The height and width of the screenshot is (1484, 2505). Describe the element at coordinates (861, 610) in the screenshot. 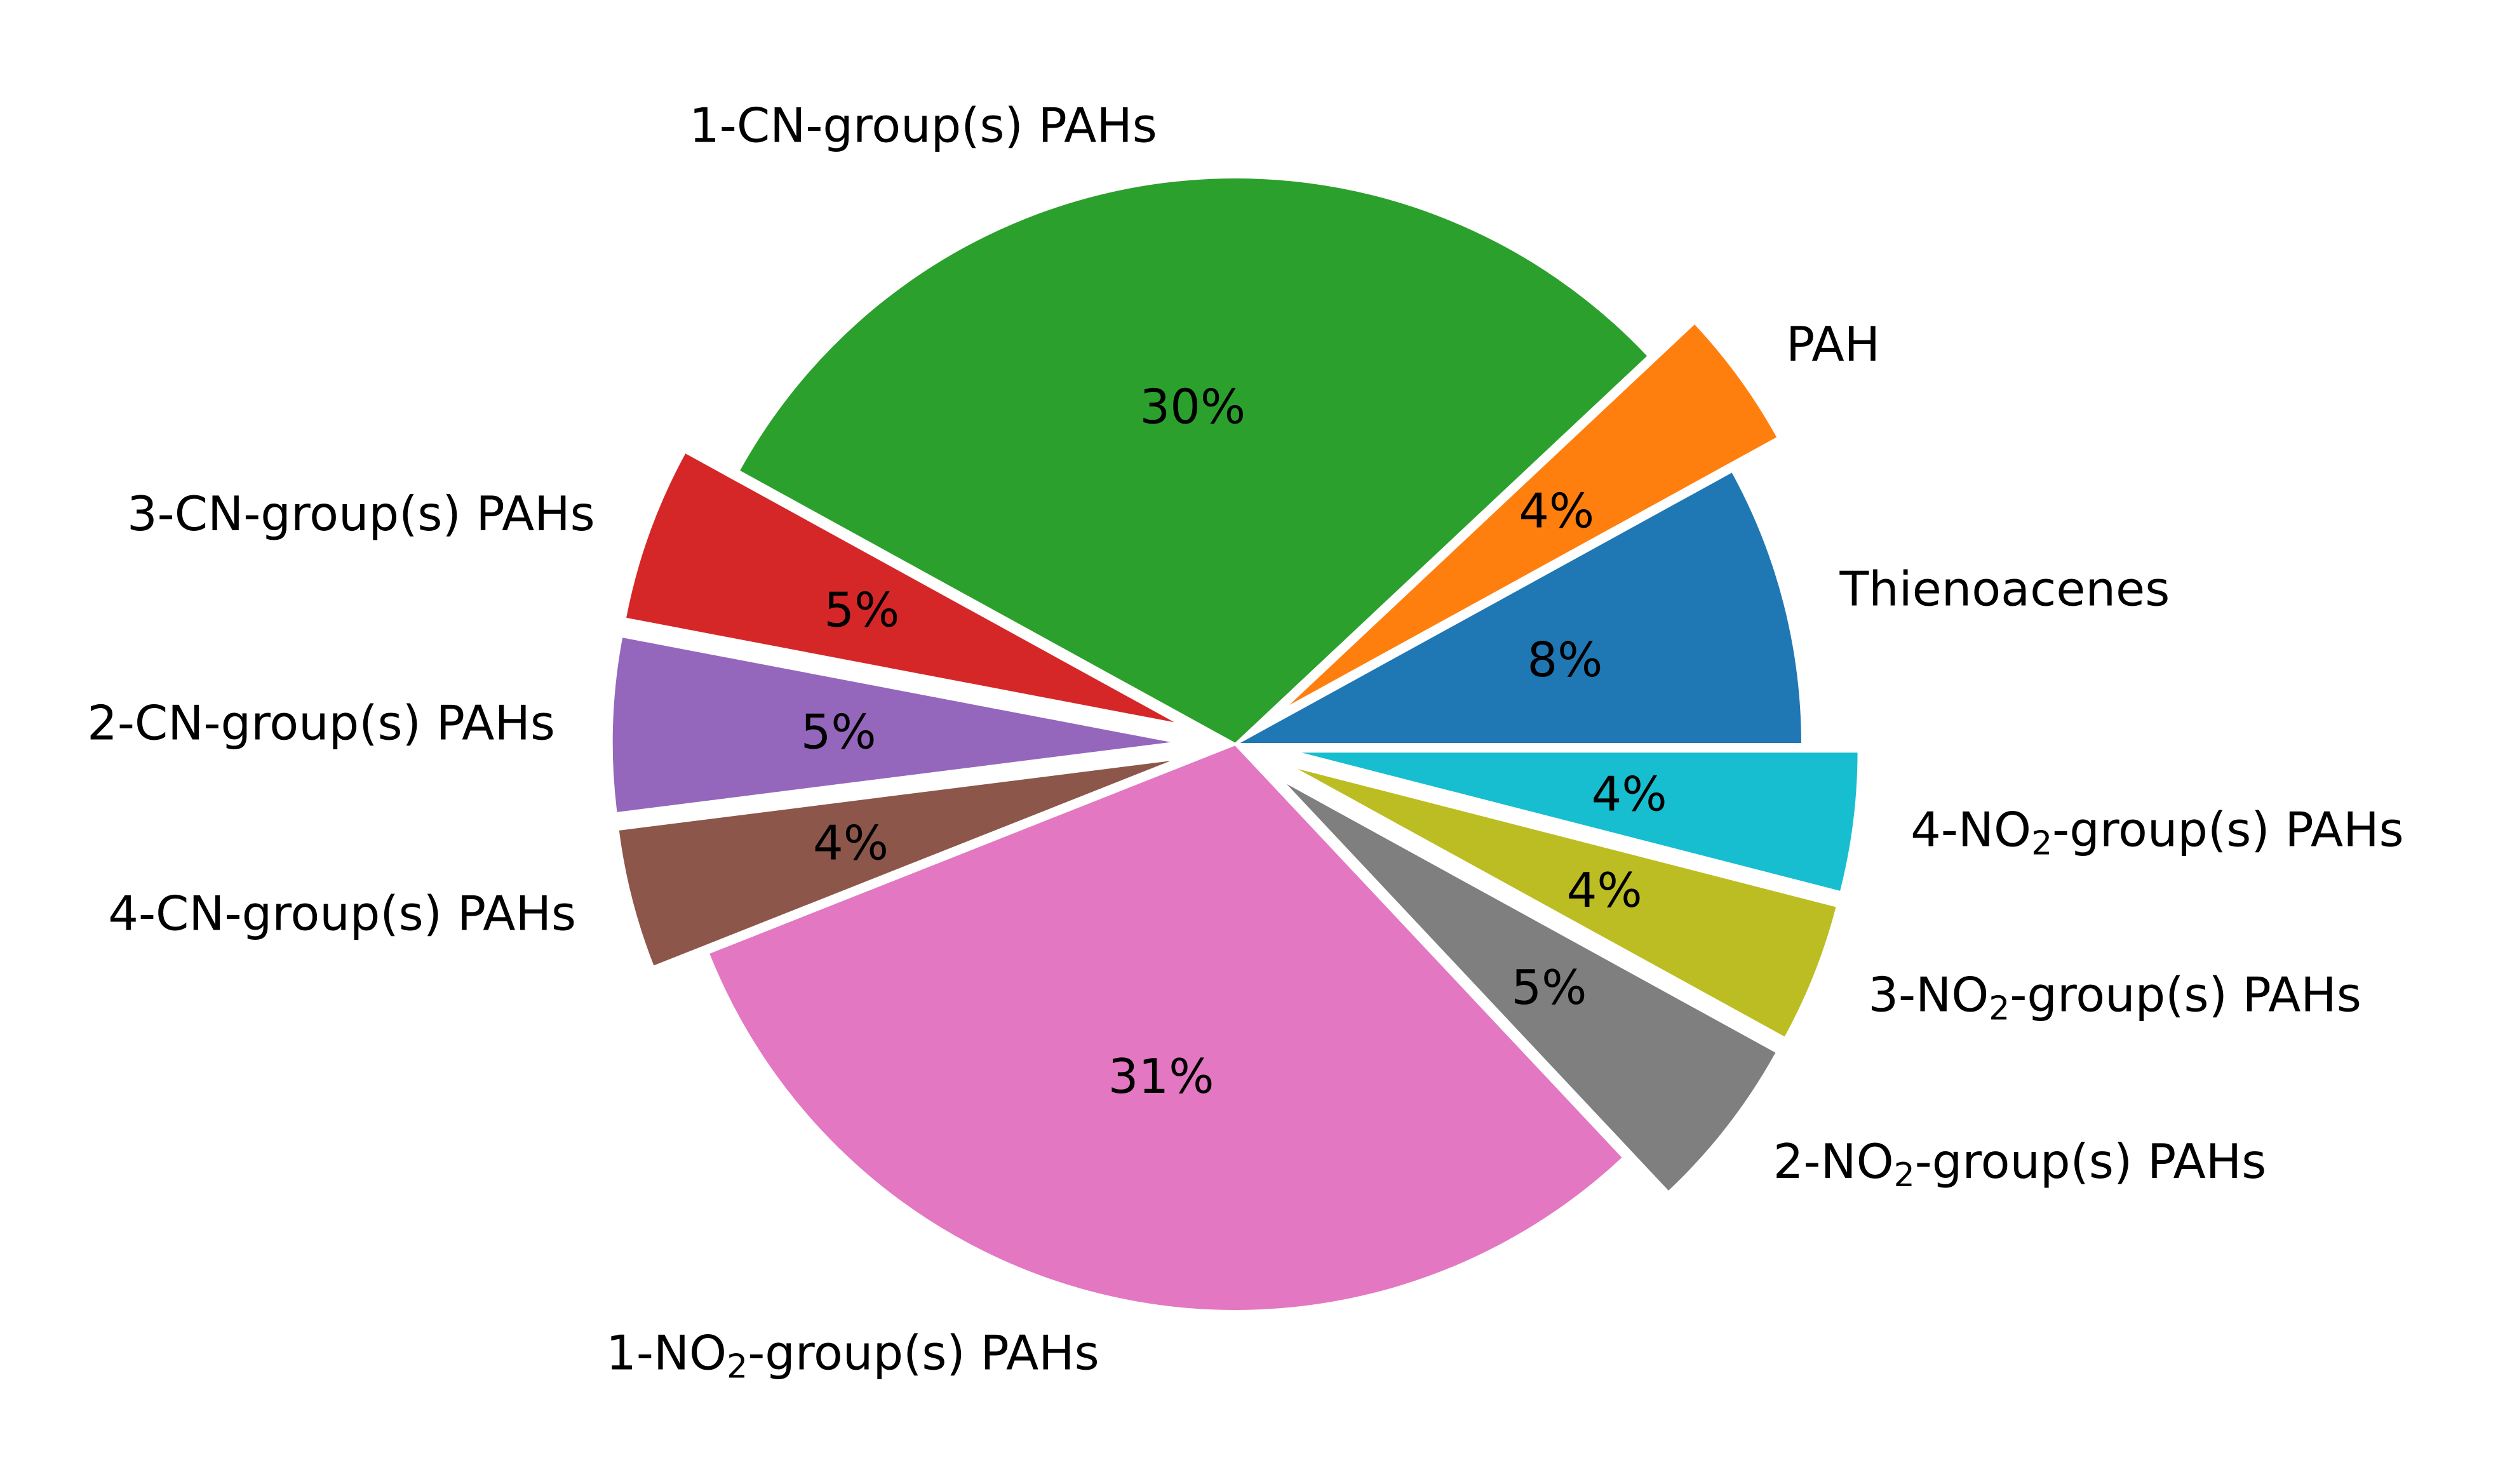

I see `pct-label-3-cn-group-s-pahs: 5%` at that location.